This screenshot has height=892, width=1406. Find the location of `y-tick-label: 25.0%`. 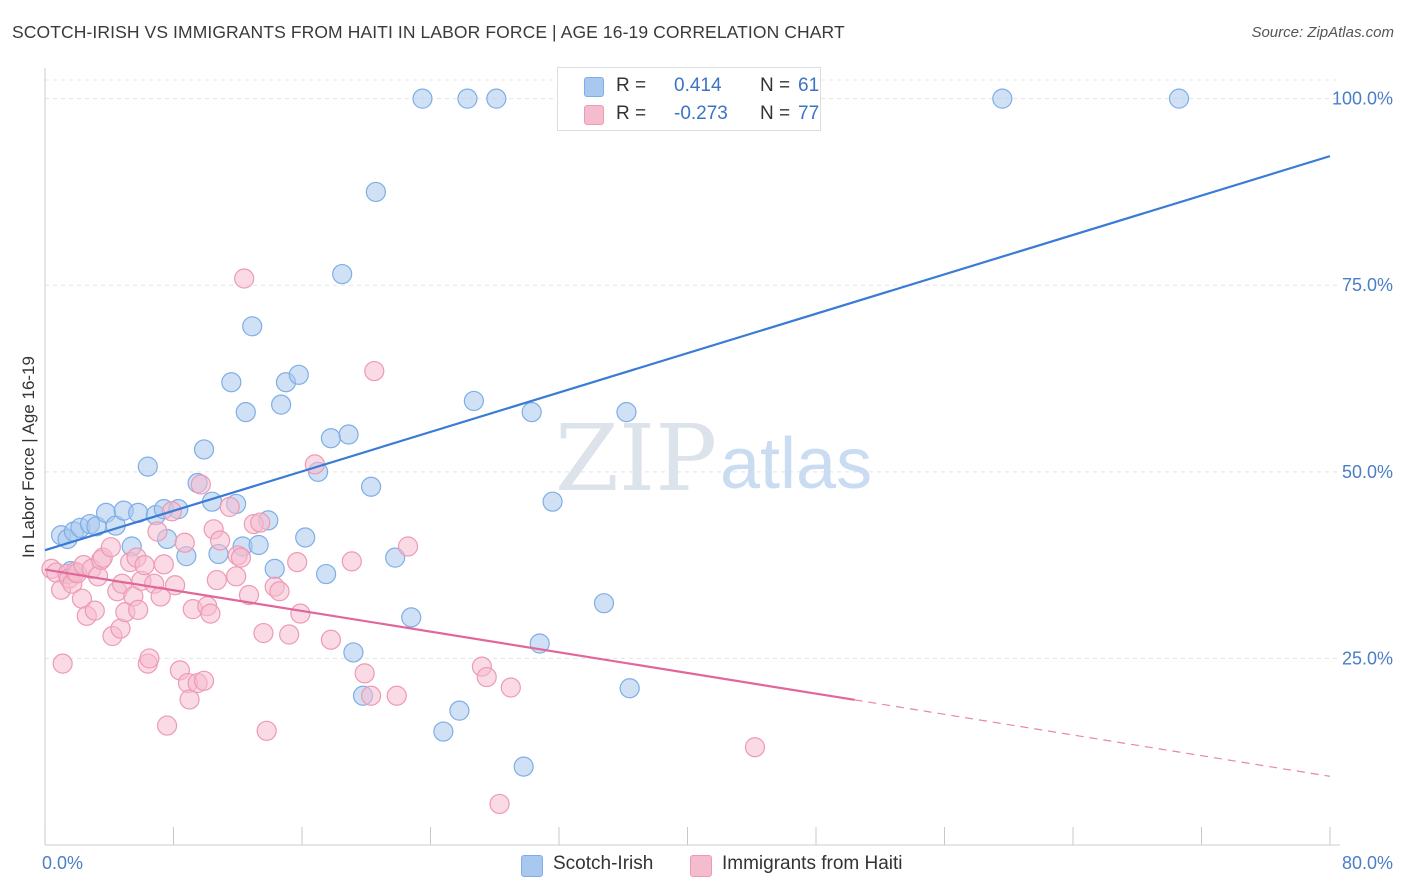

y-tick-label: 25.0% is located at coordinates (1367, 658).